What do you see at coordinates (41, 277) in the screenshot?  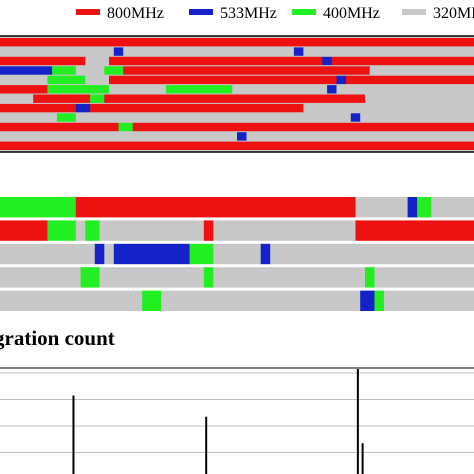 I see `middle-cell-r3-s0` at bounding box center [41, 277].